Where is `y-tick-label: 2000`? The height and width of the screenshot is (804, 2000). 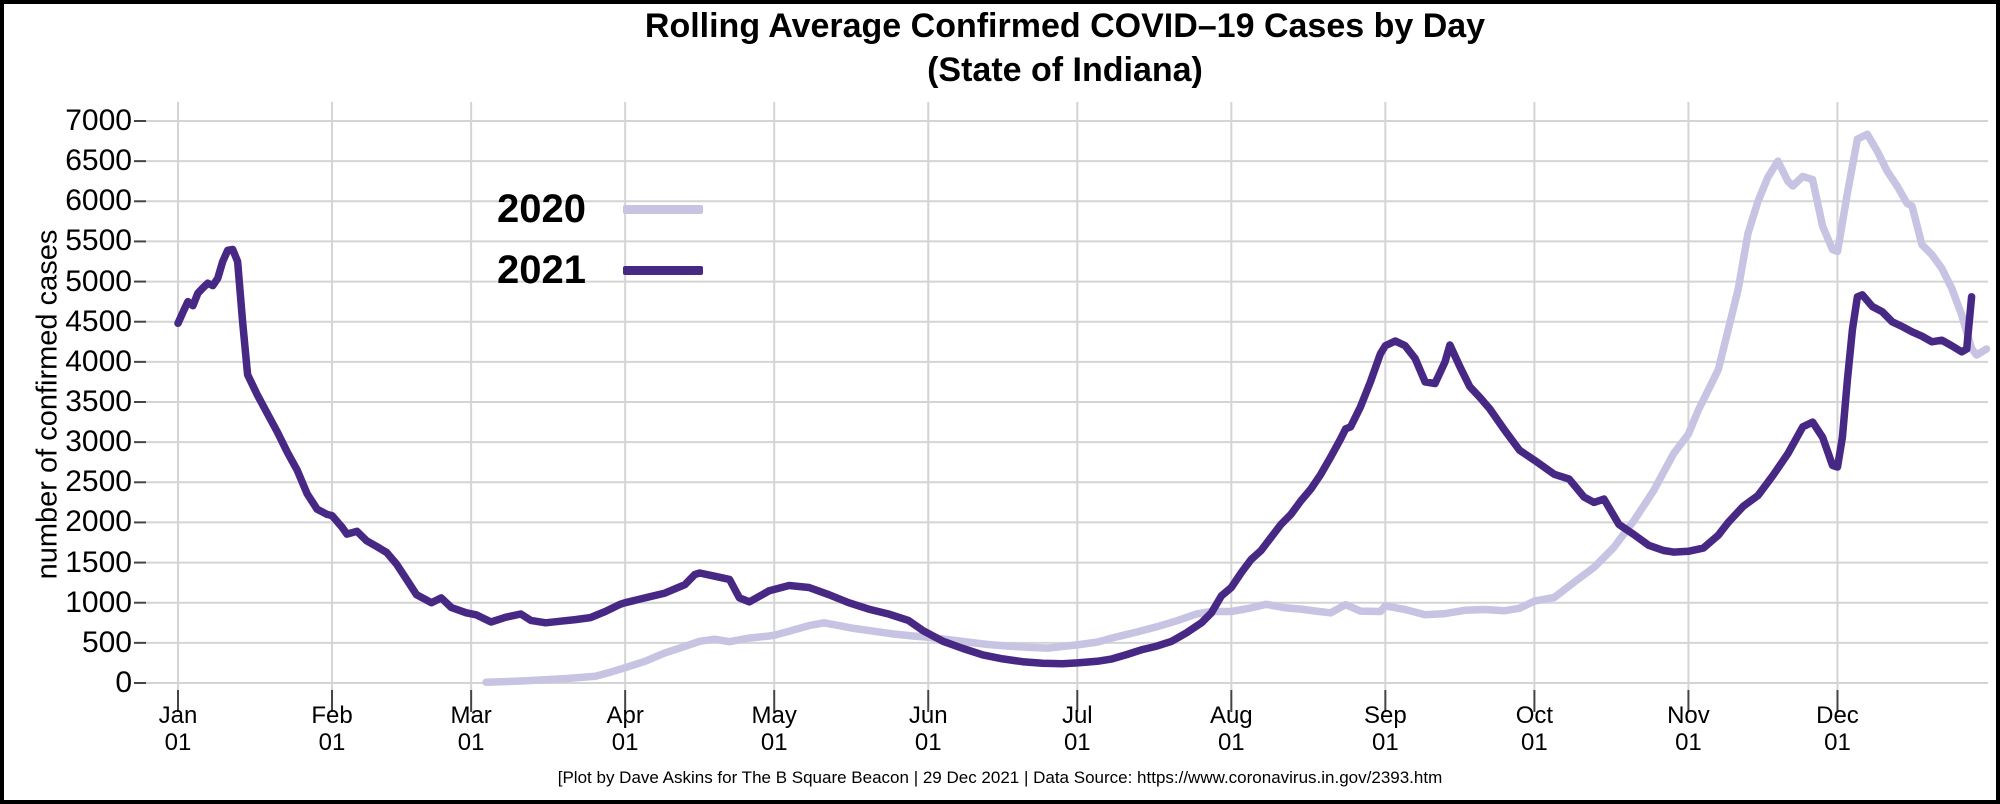
y-tick-label: 2000 is located at coordinates (98, 522).